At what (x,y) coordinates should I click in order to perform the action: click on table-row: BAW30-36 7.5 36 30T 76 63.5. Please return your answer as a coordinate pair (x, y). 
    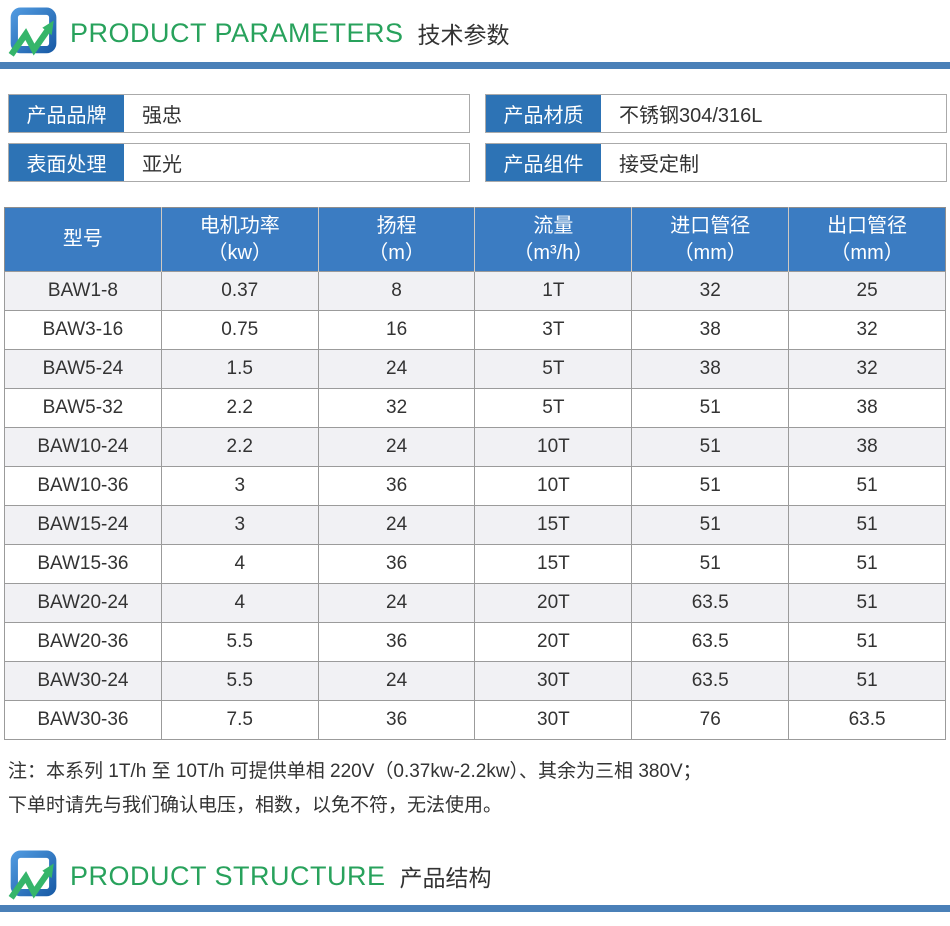
    Looking at the image, I should click on (475, 720).